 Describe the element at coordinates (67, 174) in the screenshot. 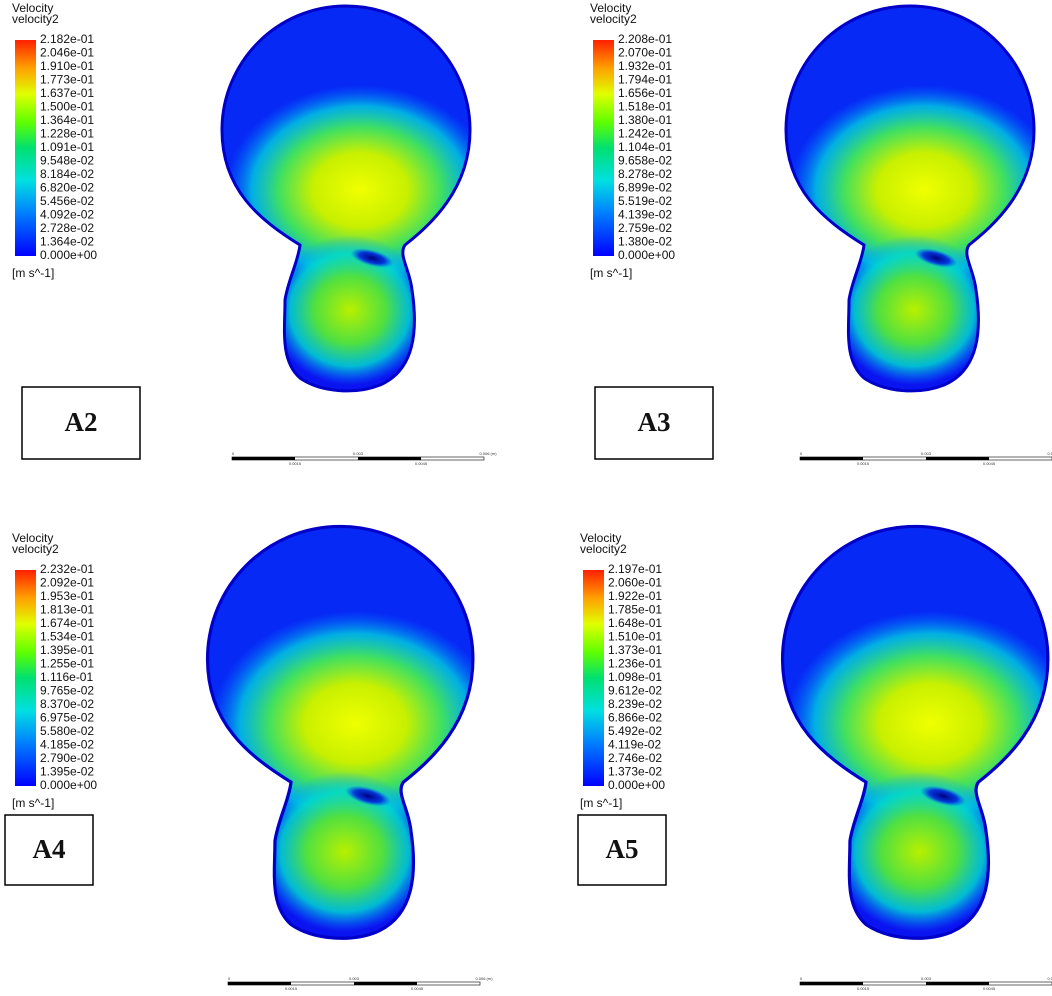

I see `colorbar-tick-label: 8.184e-02` at that location.